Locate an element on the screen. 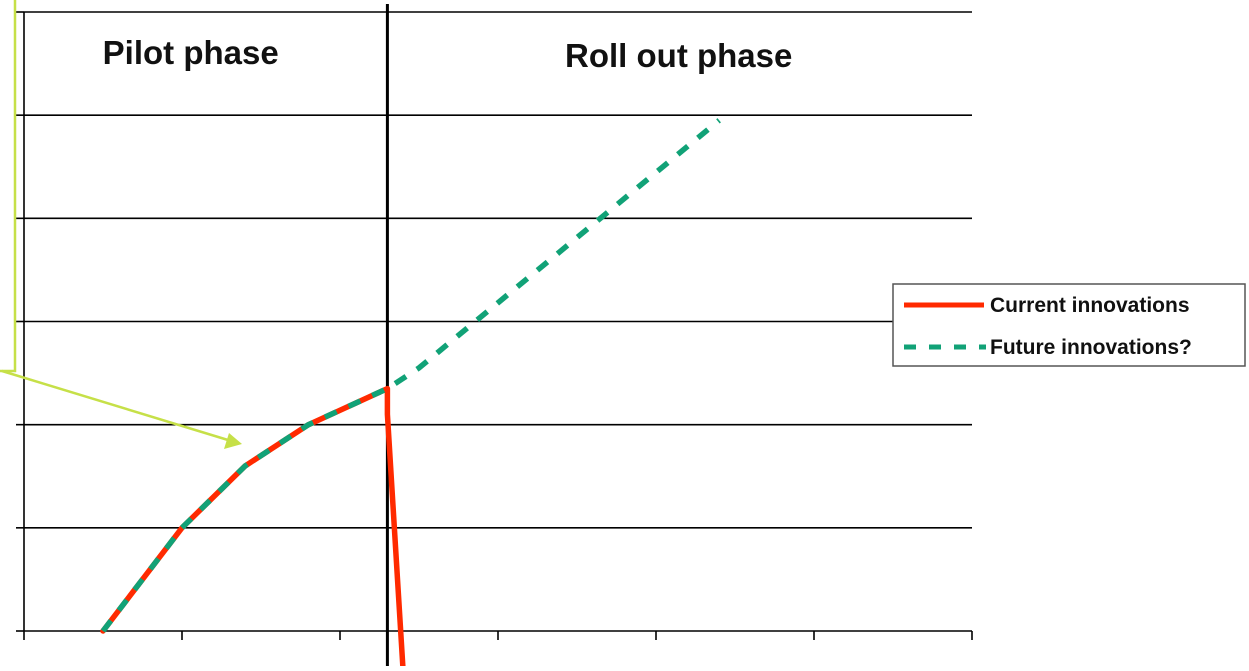 The image size is (1249, 671). annotation-arrow-head is located at coordinates (233, 441).